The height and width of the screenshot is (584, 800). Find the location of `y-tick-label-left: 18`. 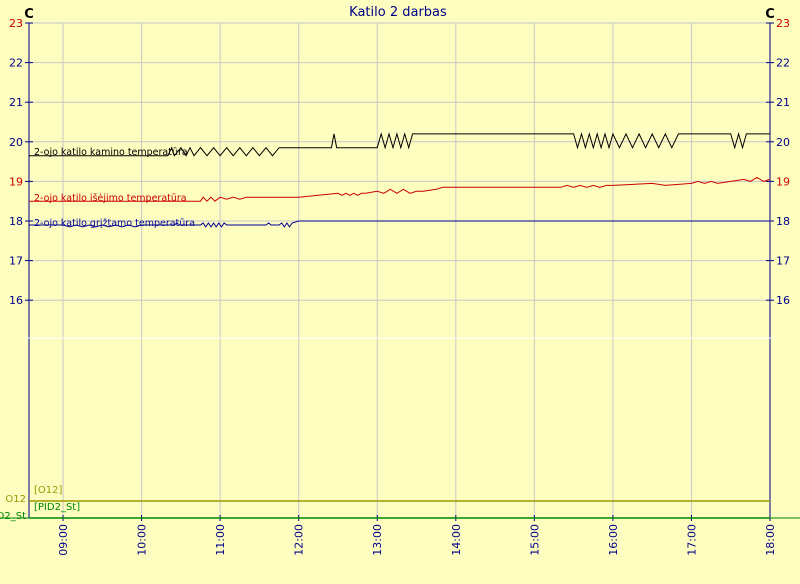

y-tick-label-left: 18 is located at coordinates (16, 221).